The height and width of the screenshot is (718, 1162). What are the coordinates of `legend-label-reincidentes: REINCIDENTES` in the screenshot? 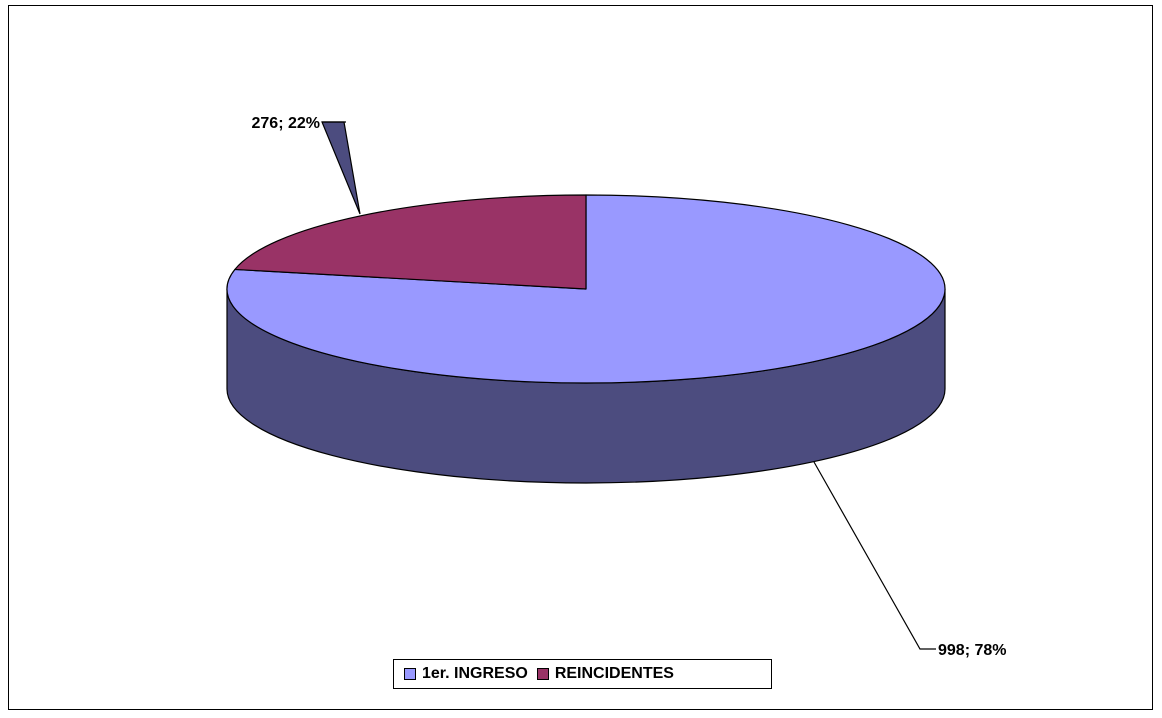 It's located at (614, 673).